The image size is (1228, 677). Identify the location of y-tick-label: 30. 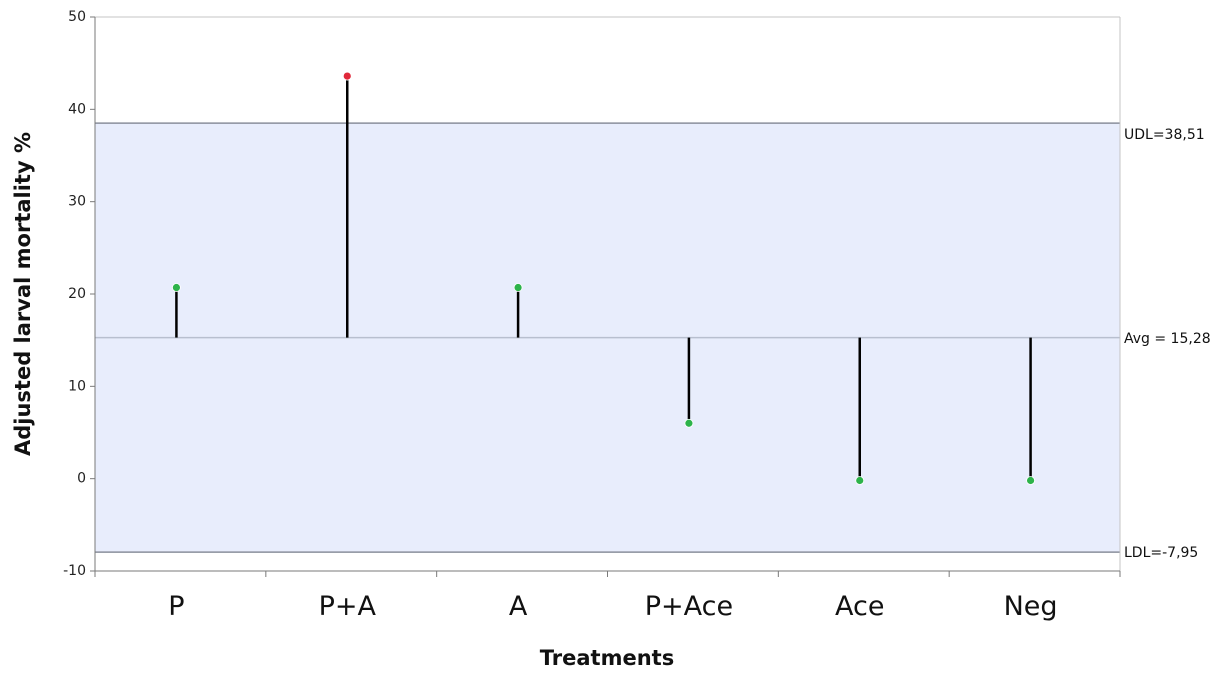
(77, 202).